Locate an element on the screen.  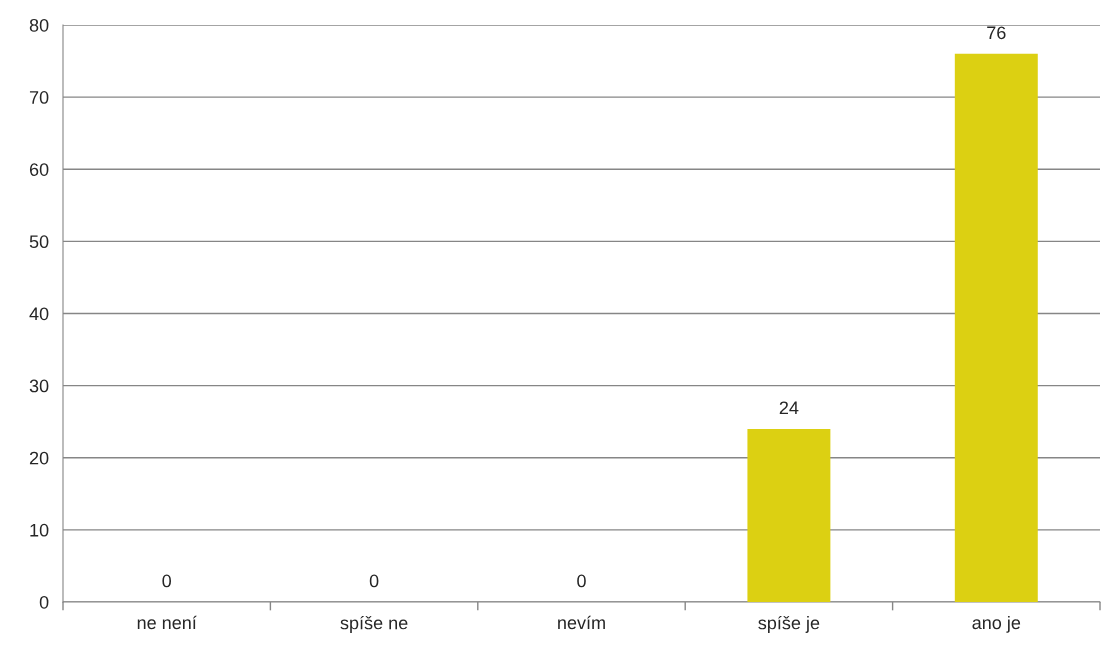
y-tick-label: 0 is located at coordinates (44, 602).